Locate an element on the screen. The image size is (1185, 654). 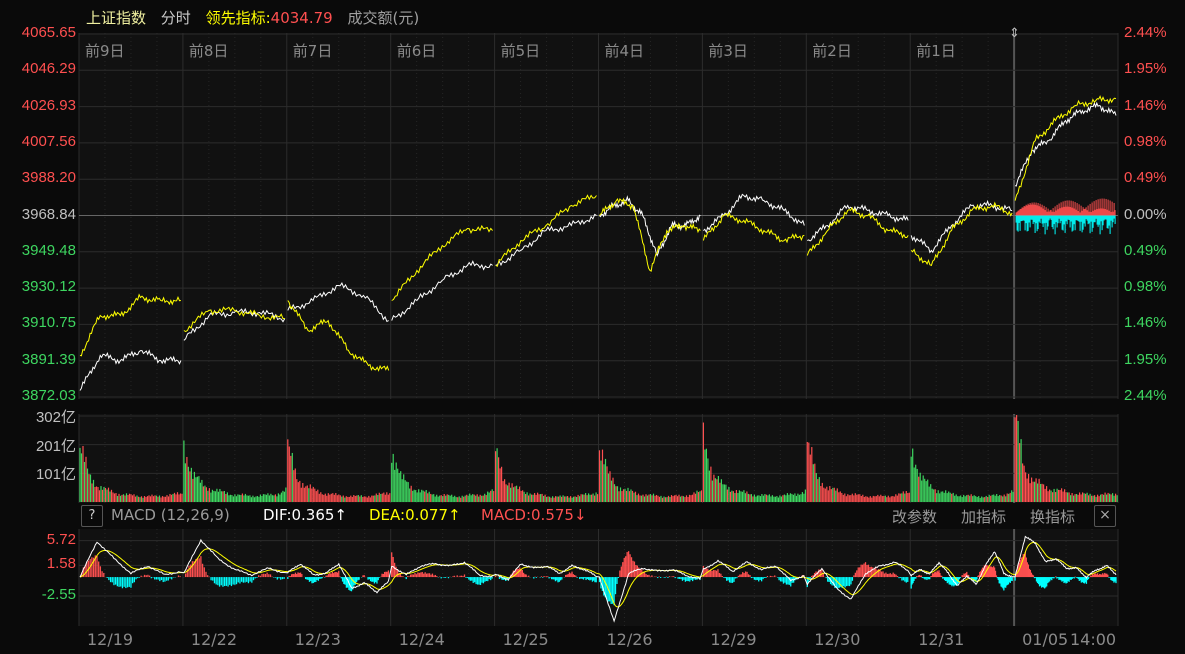
macd-dea-value: DEA:0.077↑ is located at coordinates (415, 515).